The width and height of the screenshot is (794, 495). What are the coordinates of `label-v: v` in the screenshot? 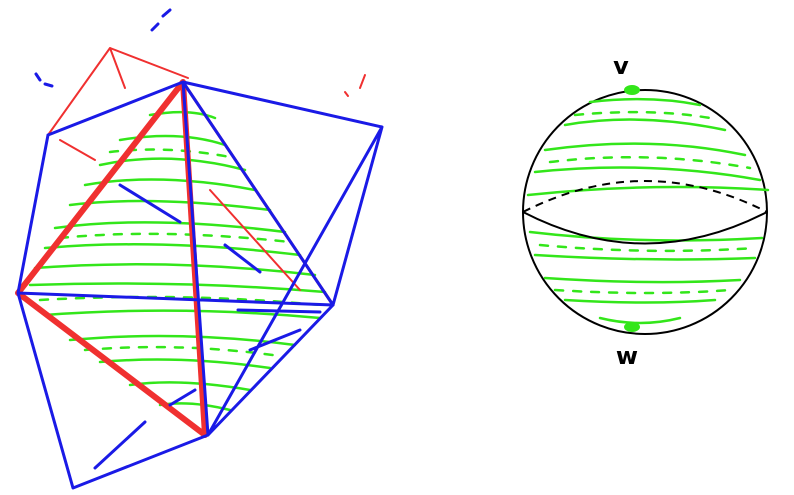 It's located at (621, 66).